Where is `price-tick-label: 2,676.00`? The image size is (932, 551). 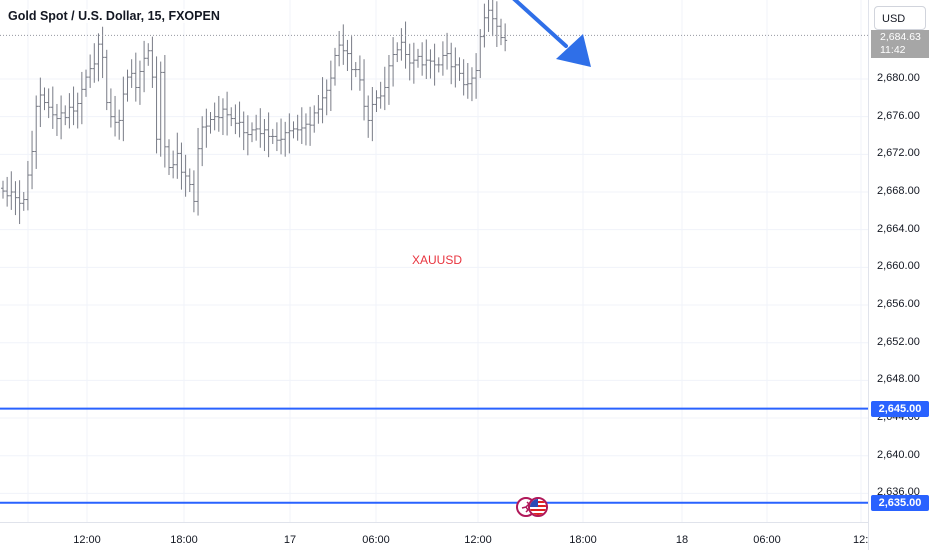
price-tick-label: 2,676.00 is located at coordinates (898, 115).